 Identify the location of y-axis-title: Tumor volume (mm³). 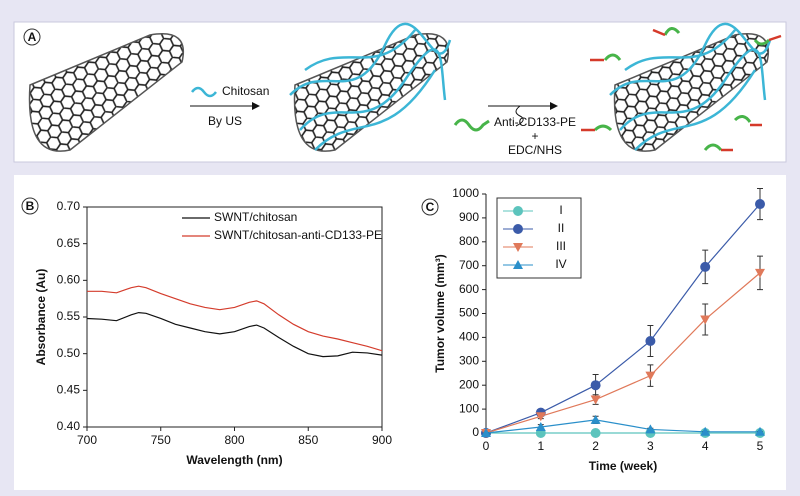
(440, 313).